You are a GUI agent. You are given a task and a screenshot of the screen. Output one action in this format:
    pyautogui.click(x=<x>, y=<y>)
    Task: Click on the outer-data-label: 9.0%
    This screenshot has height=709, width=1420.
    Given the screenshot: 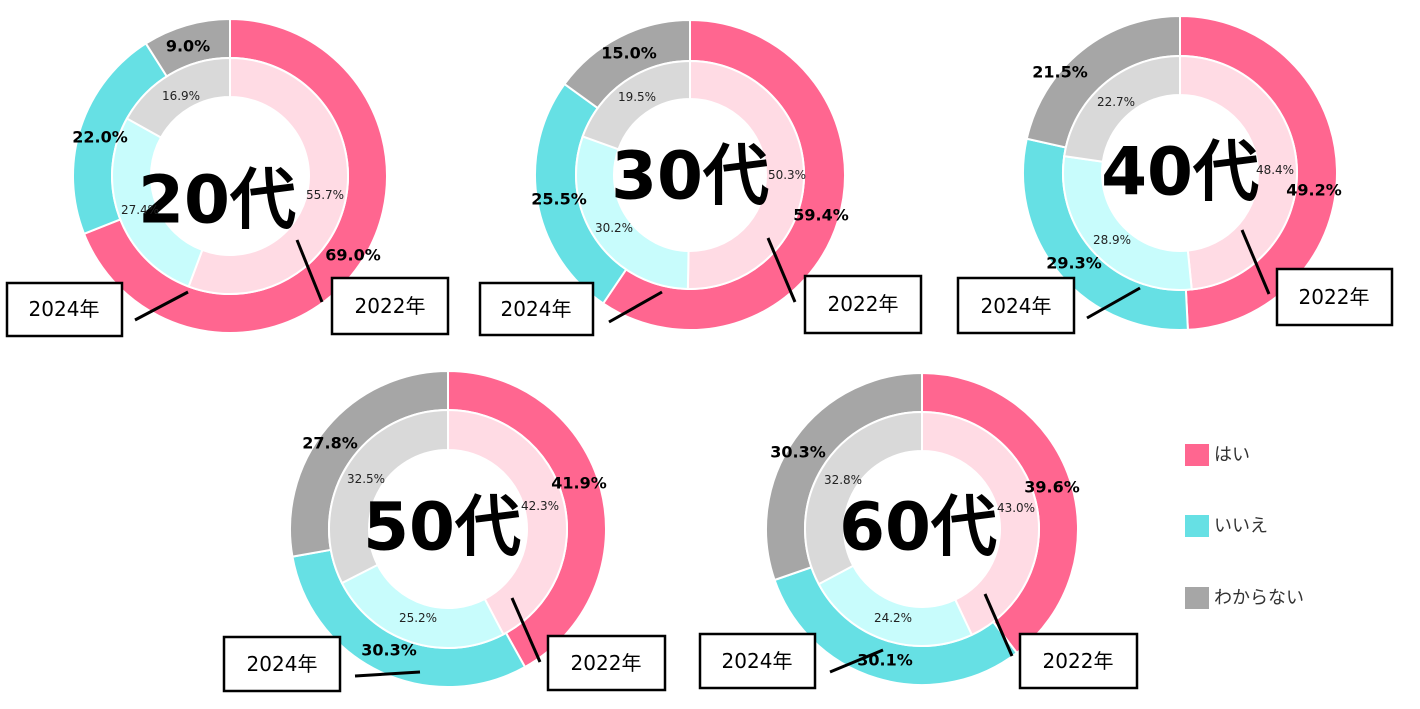 What is the action you would take?
    pyautogui.click(x=188, y=46)
    